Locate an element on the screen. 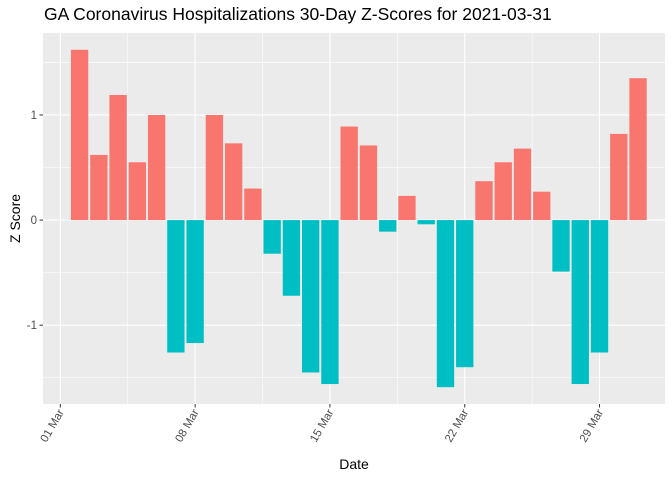 The width and height of the screenshot is (672, 480). bar-15-mar is located at coordinates (330, 302).